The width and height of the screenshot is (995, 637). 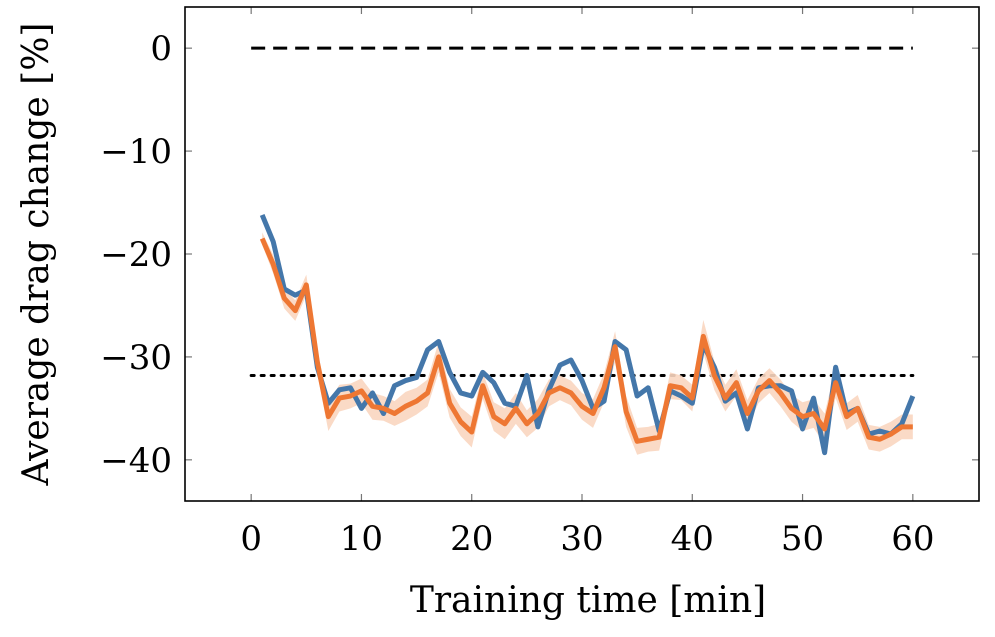 What do you see at coordinates (471, 539) in the screenshot?
I see `x-tick-label: 20` at bounding box center [471, 539].